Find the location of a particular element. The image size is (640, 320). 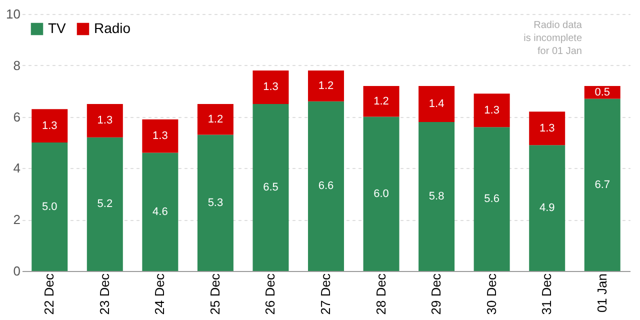

y-tick-label: 2 is located at coordinates (16, 220).